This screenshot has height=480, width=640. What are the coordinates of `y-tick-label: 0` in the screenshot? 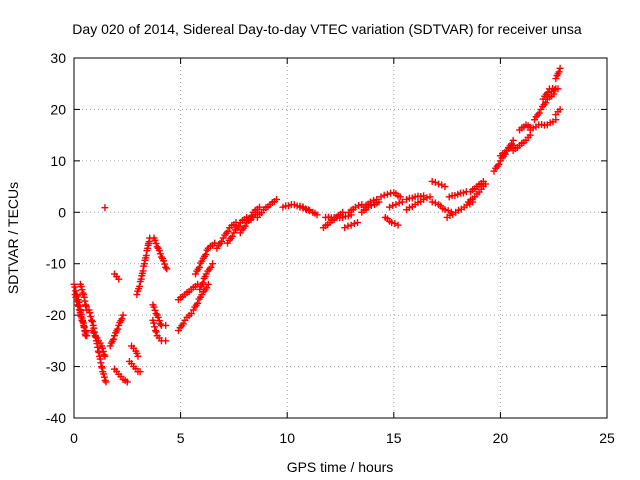 It's located at (62, 212).